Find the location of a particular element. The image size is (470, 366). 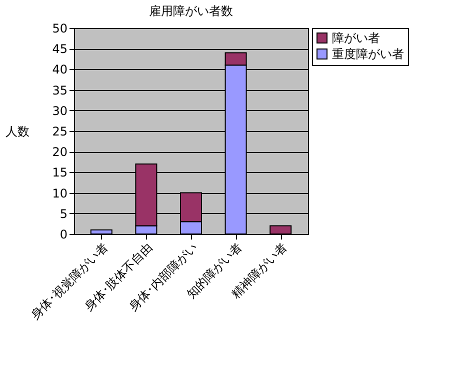

legend-label: 障がい者 is located at coordinates (356, 38).